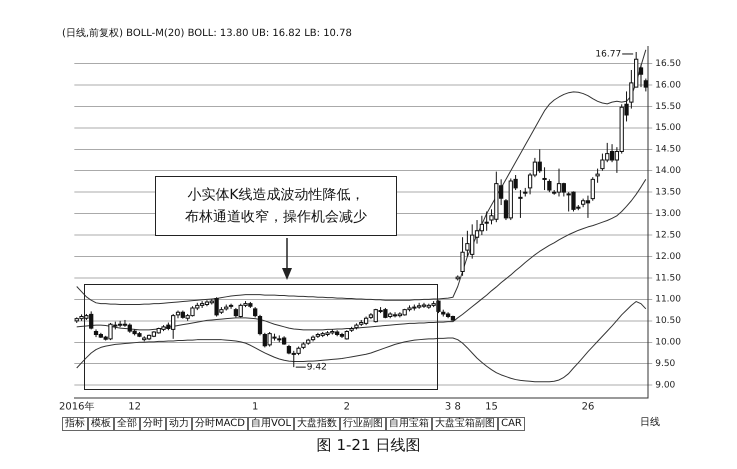 This screenshot has width=737, height=469. Describe the element at coordinates (608, 54) in the screenshot. I see `annotation: 16.77` at that location.